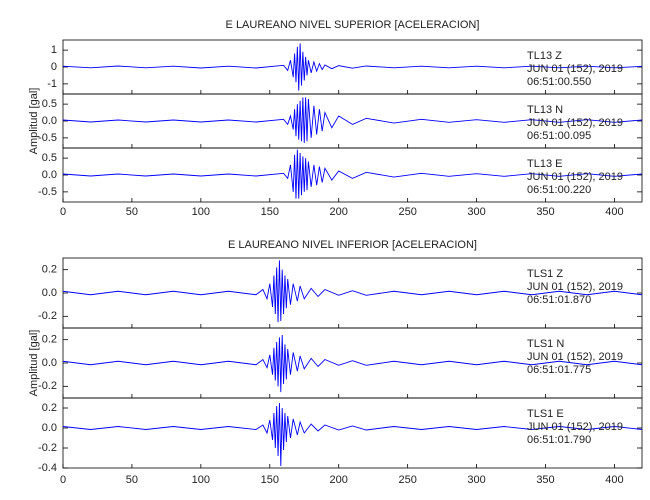 The width and height of the screenshot is (650, 500). Describe the element at coordinates (352, 245) in the screenshot. I see `panel-title: E LAUREANO NIVEL INFERIOR [ACELERACION]` at that location.